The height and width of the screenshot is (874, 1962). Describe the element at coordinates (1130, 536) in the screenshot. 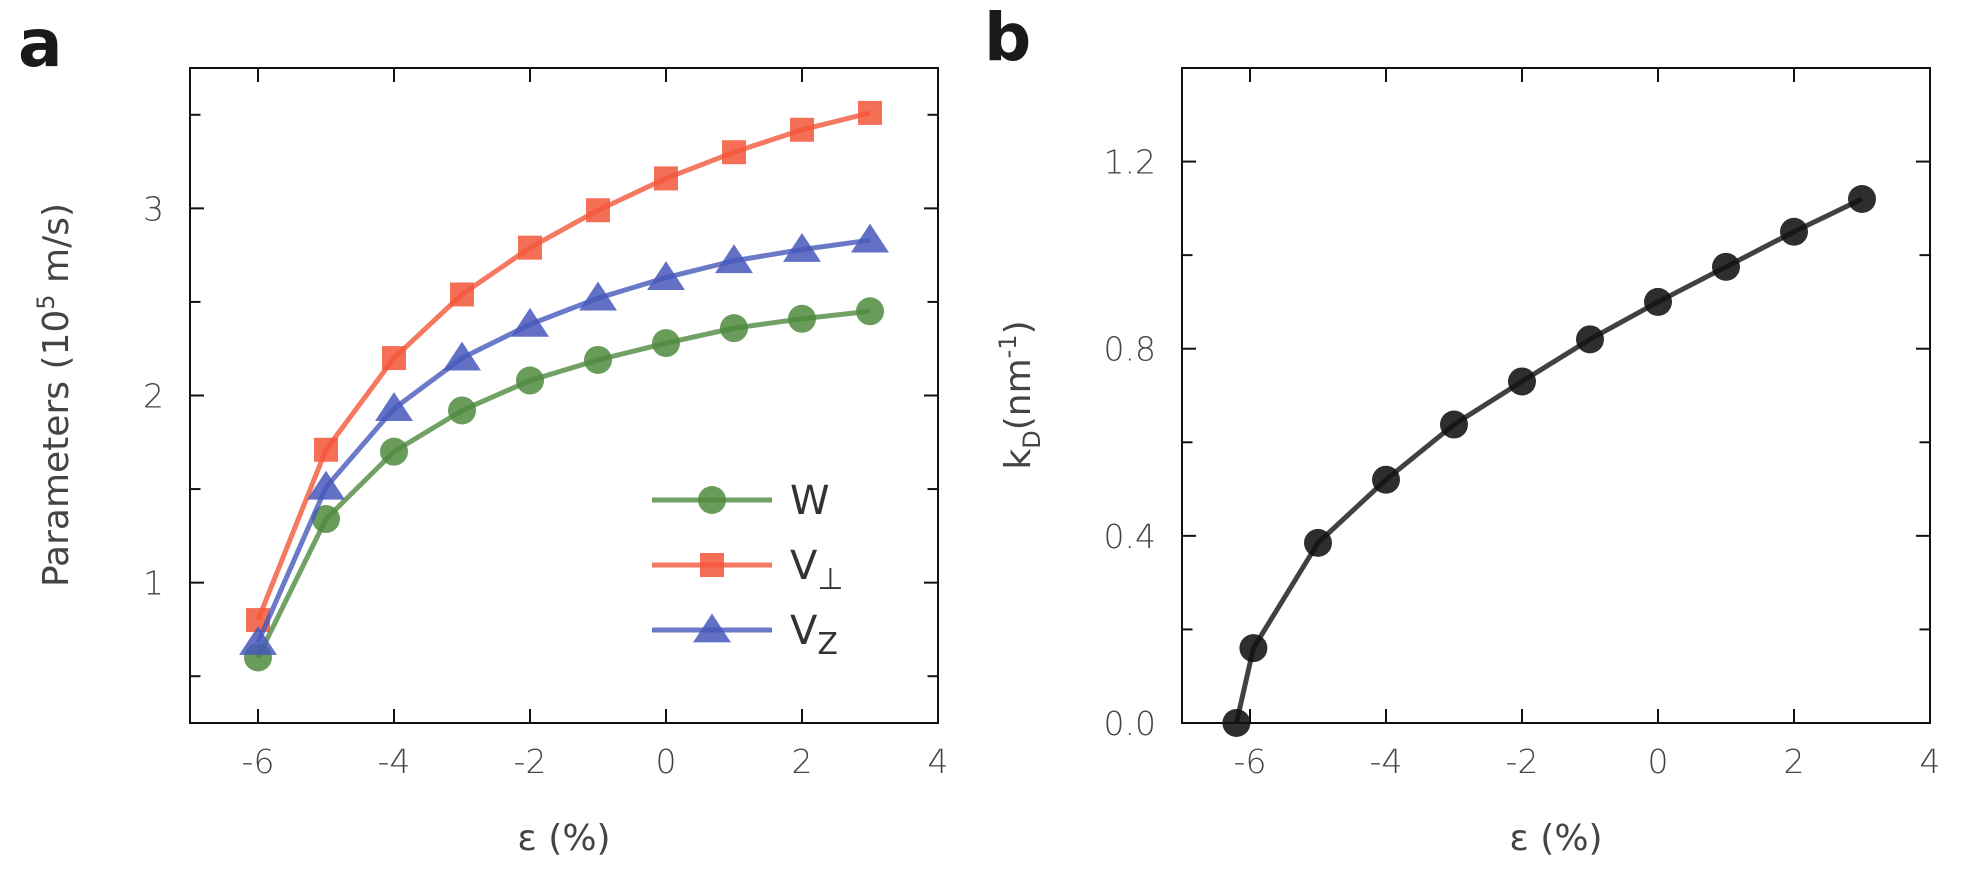

I see `y-tick-label: 0.4` at that location.